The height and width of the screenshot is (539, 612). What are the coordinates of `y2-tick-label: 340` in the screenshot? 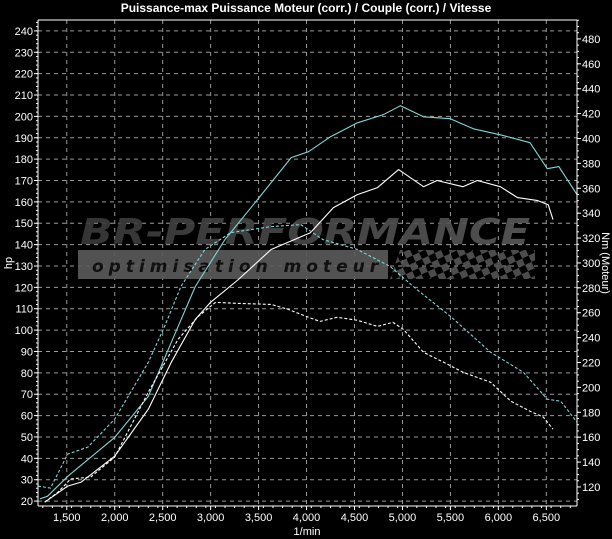 It's located at (591, 214).